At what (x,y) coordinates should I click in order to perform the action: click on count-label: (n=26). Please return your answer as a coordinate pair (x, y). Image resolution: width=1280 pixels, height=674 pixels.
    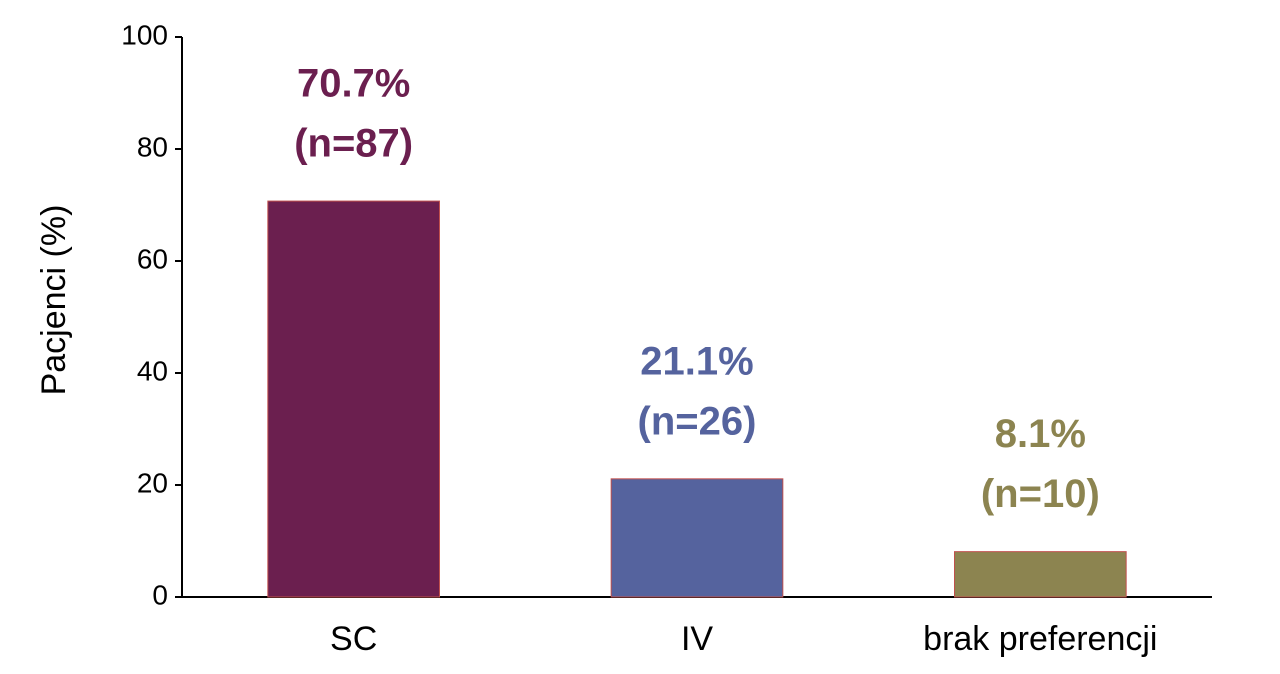
    Looking at the image, I should click on (697, 421).